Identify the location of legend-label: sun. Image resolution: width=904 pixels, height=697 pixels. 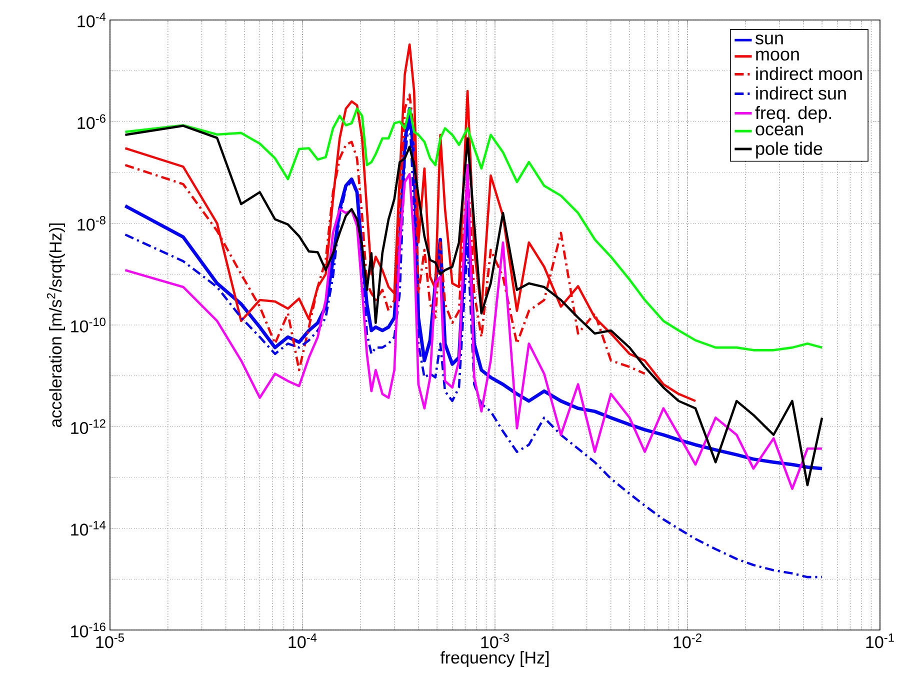
(769, 39).